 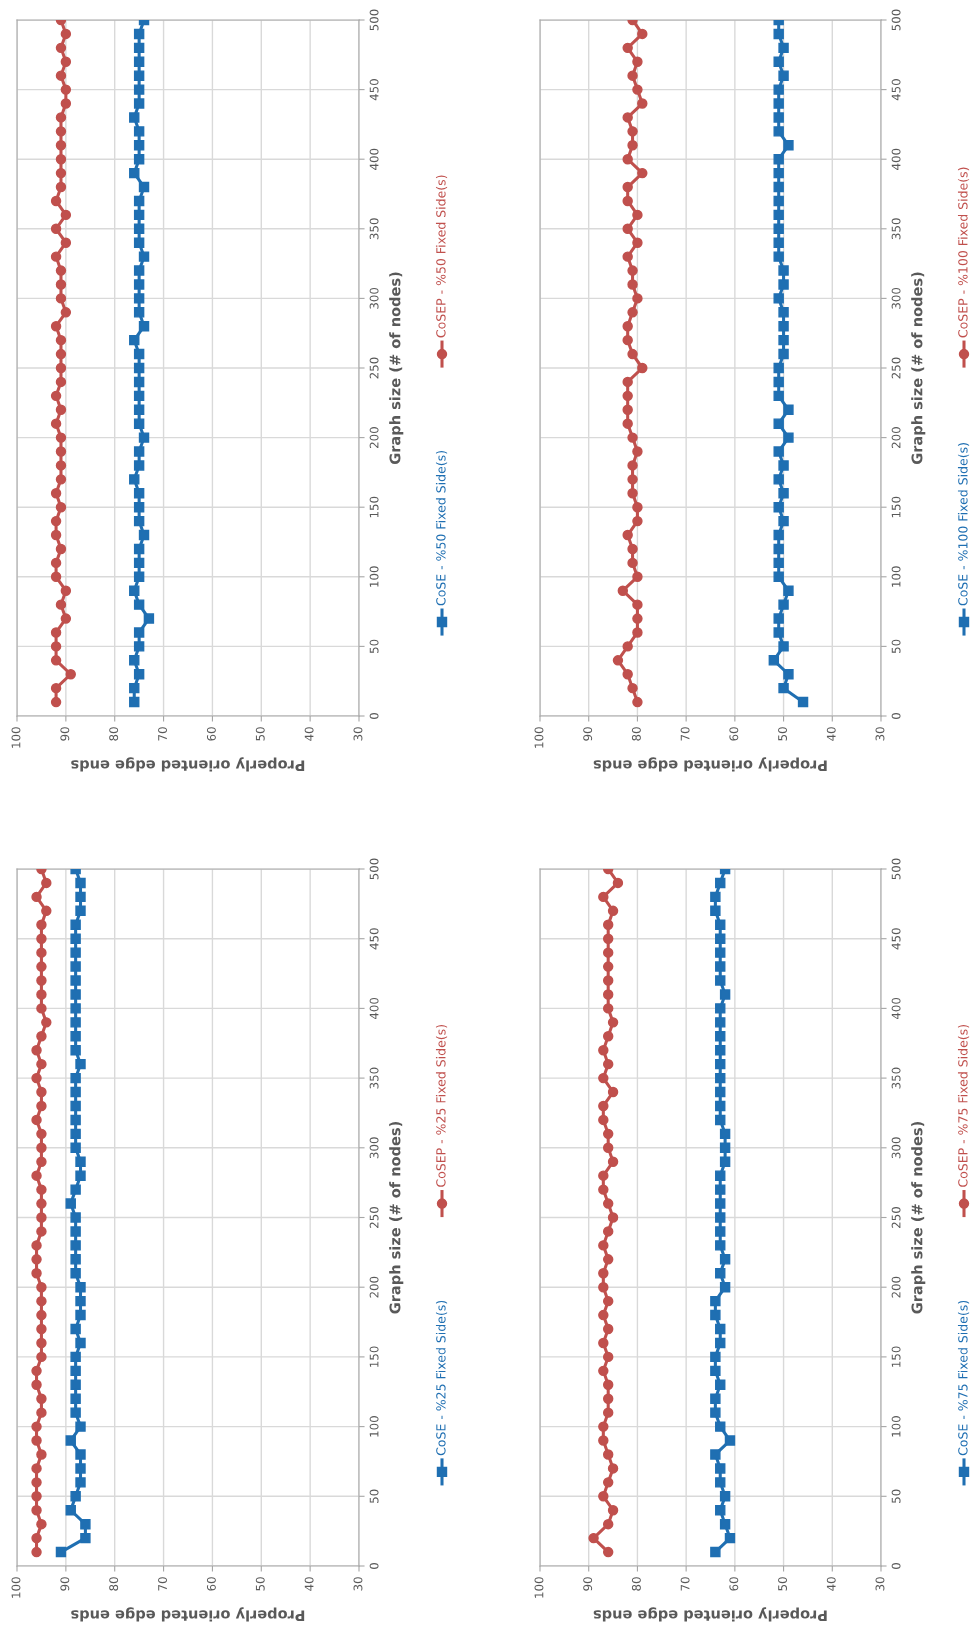 I want to click on x-tick-label: 40, so click(x=309, y=734).